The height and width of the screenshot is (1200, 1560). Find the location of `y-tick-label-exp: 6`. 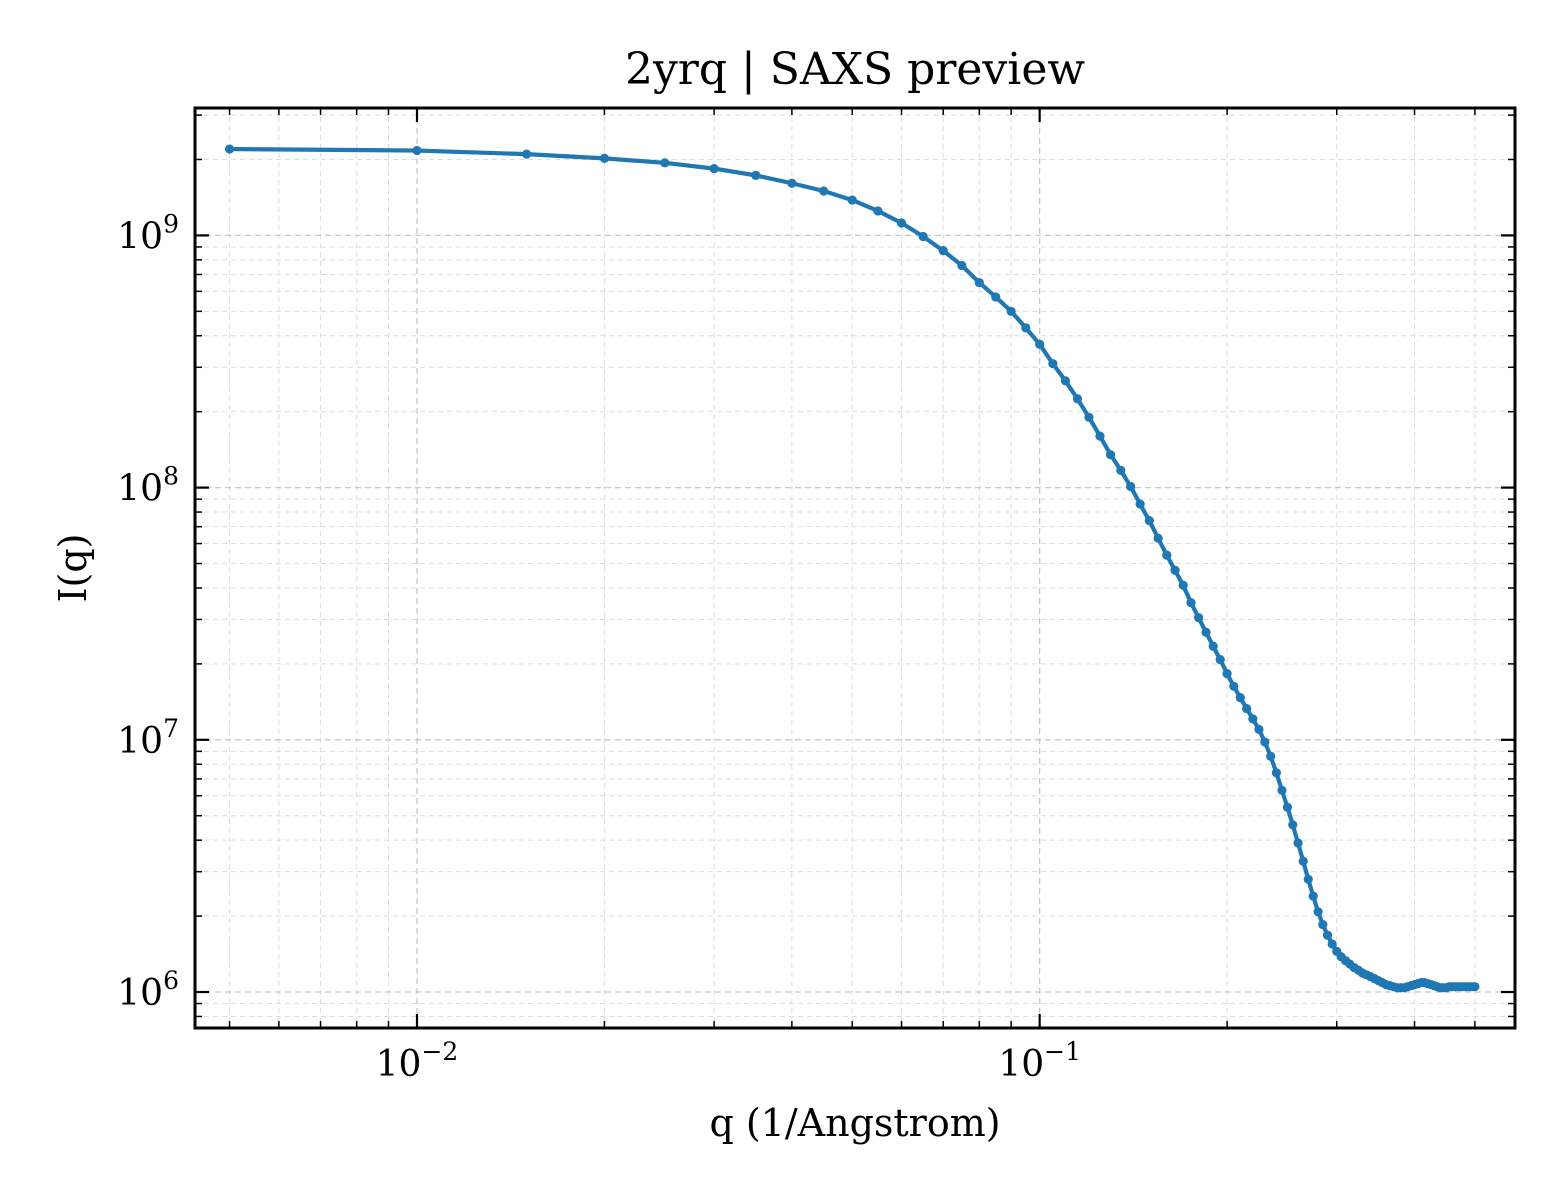

y-tick-label-exp: 6 is located at coordinates (171, 980).